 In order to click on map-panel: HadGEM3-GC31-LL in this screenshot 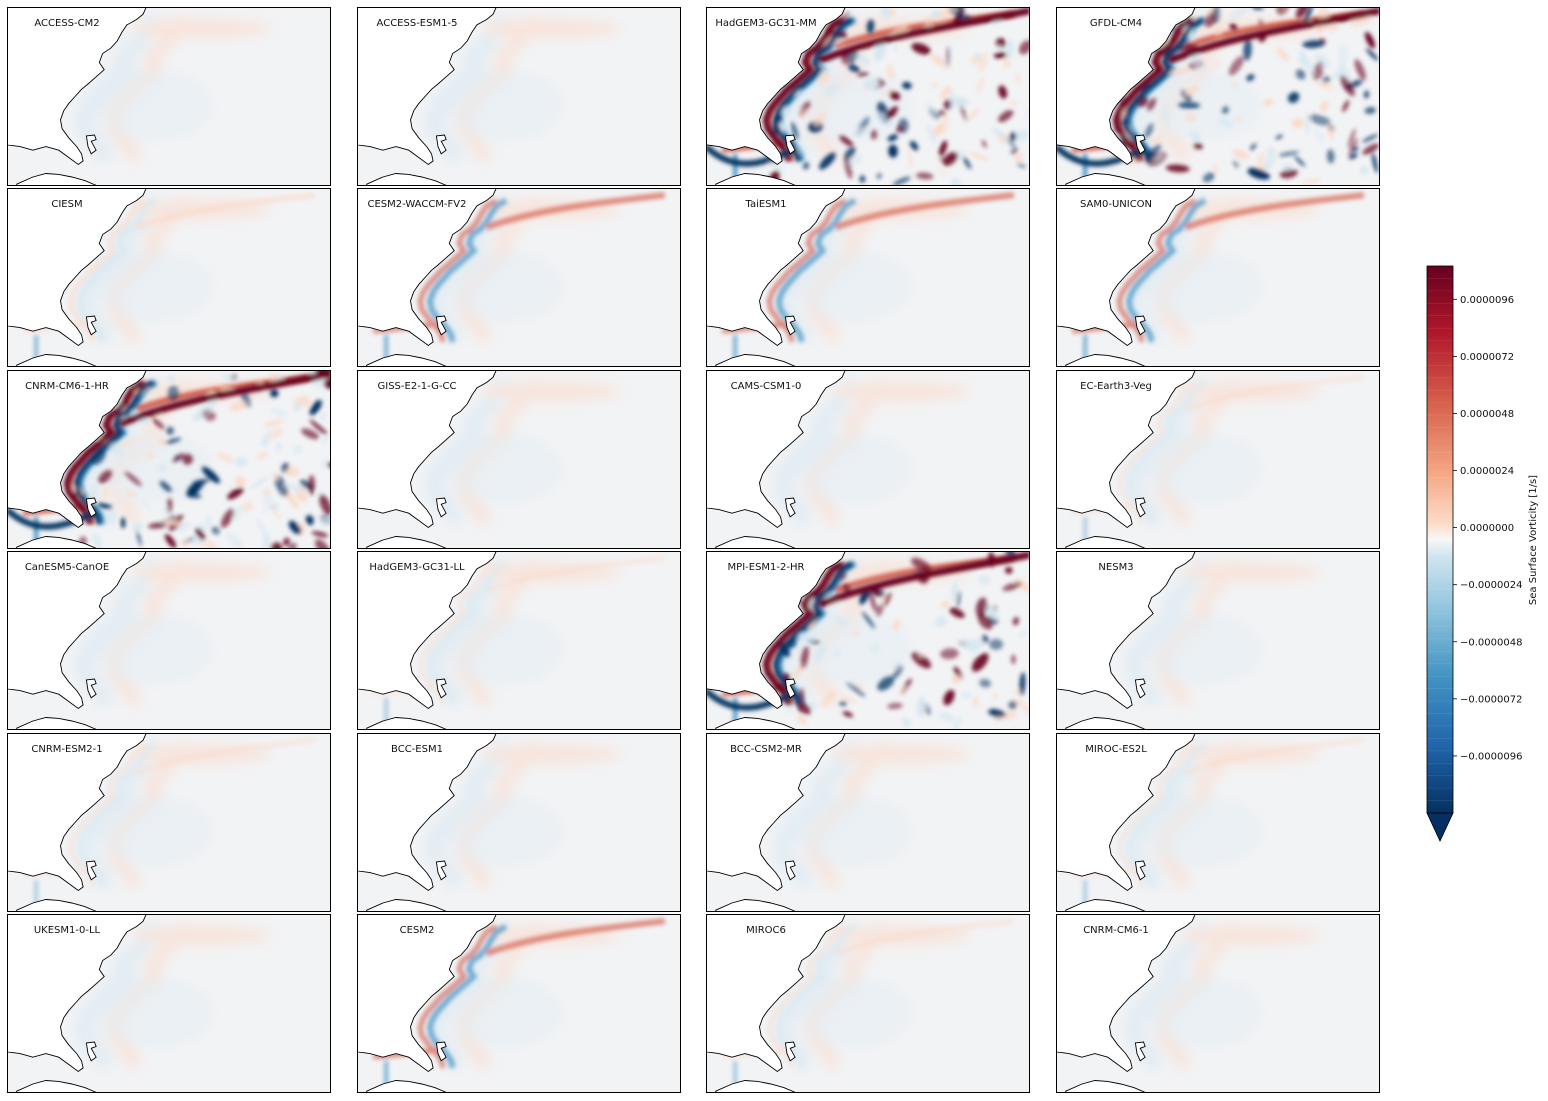, I will do `click(519, 640)`.